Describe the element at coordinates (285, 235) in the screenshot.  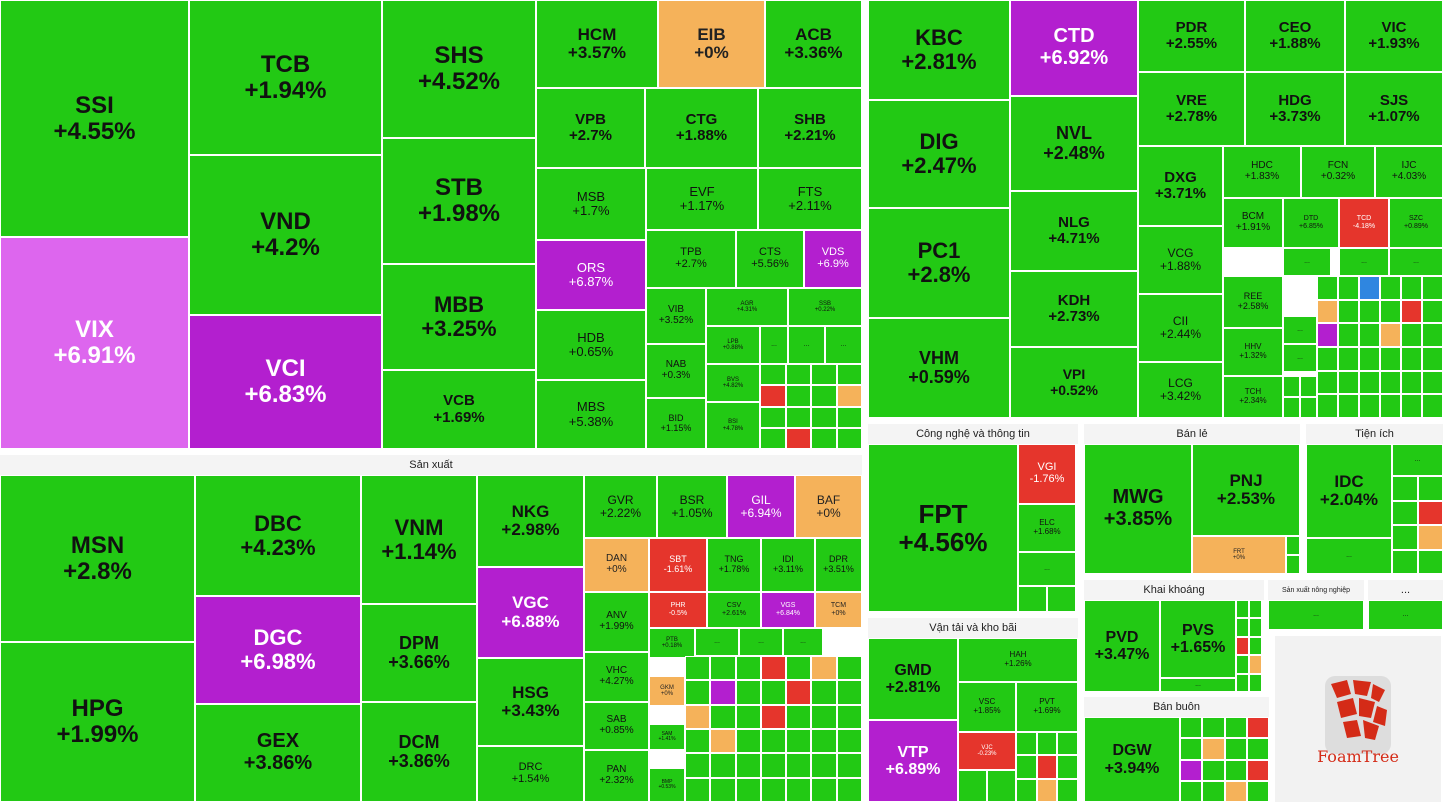
I see `stock-tile-vnd: VND +4.2%` at that location.